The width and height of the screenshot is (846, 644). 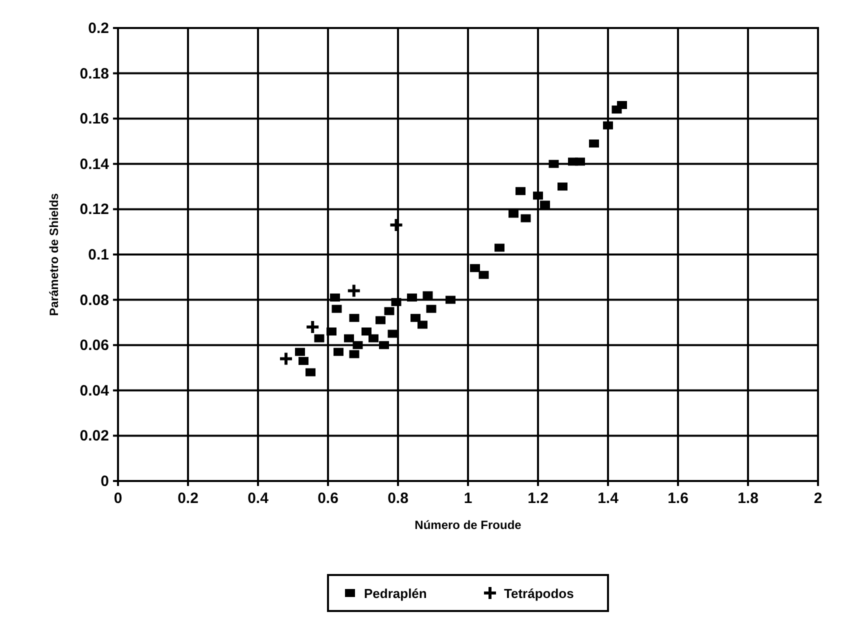 I want to click on y-tick-label: 0.16, so click(x=94, y=119).